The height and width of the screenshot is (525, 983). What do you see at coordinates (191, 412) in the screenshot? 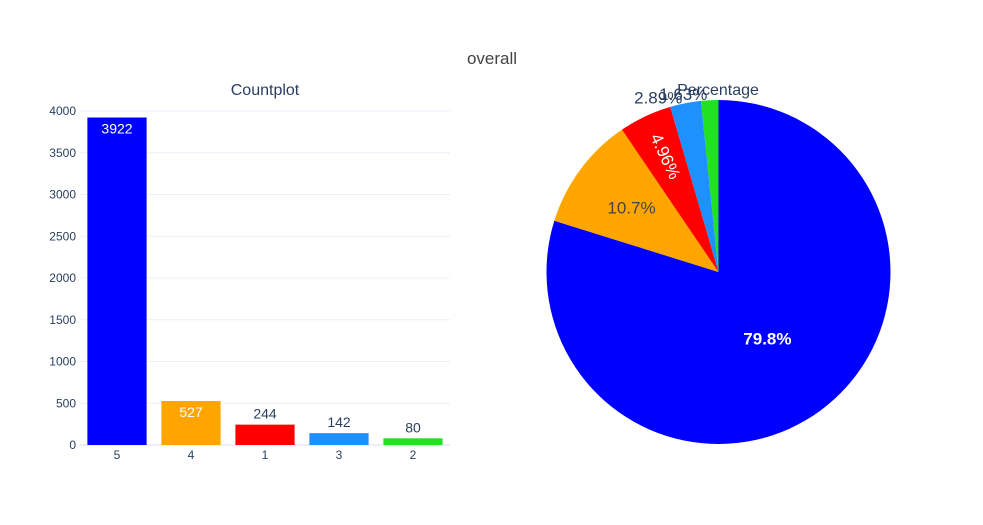
I see `bar-value-label: 527` at bounding box center [191, 412].